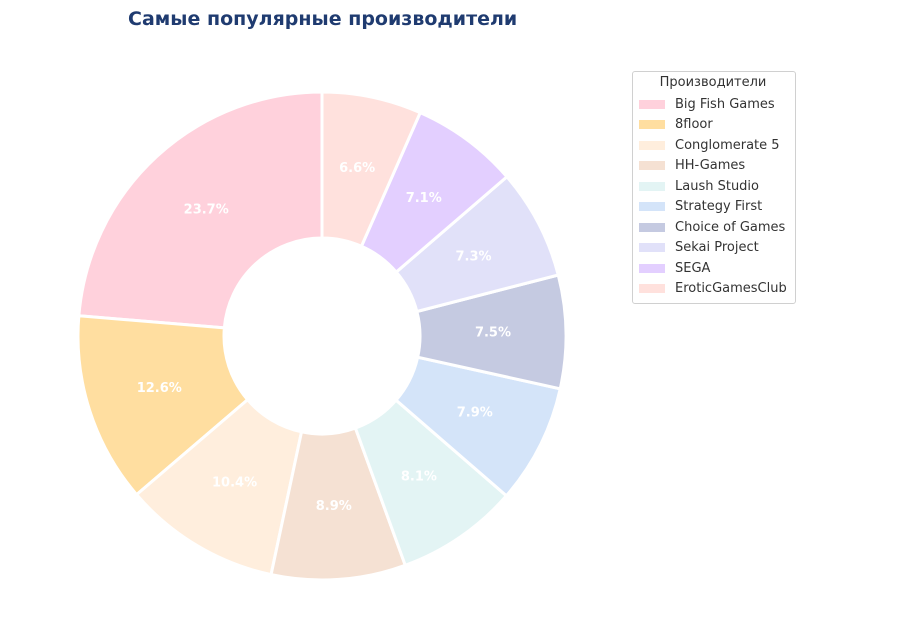 Image resolution: width=900 pixels, height=628 pixels. What do you see at coordinates (159, 388) in the screenshot?
I see `slice-value-label: 12.6%` at bounding box center [159, 388].